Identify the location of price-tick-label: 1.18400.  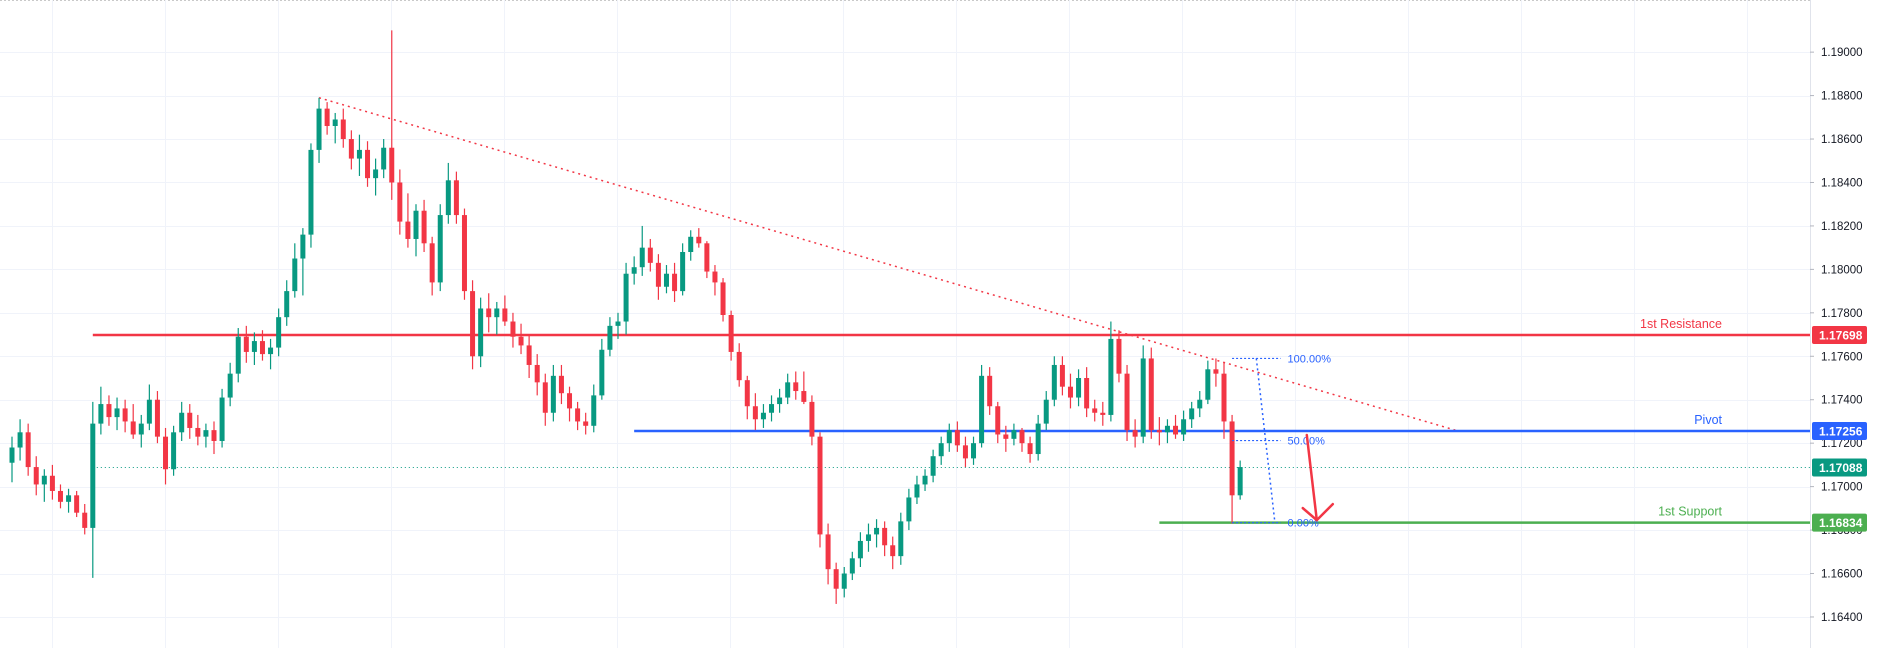
(1842, 183).